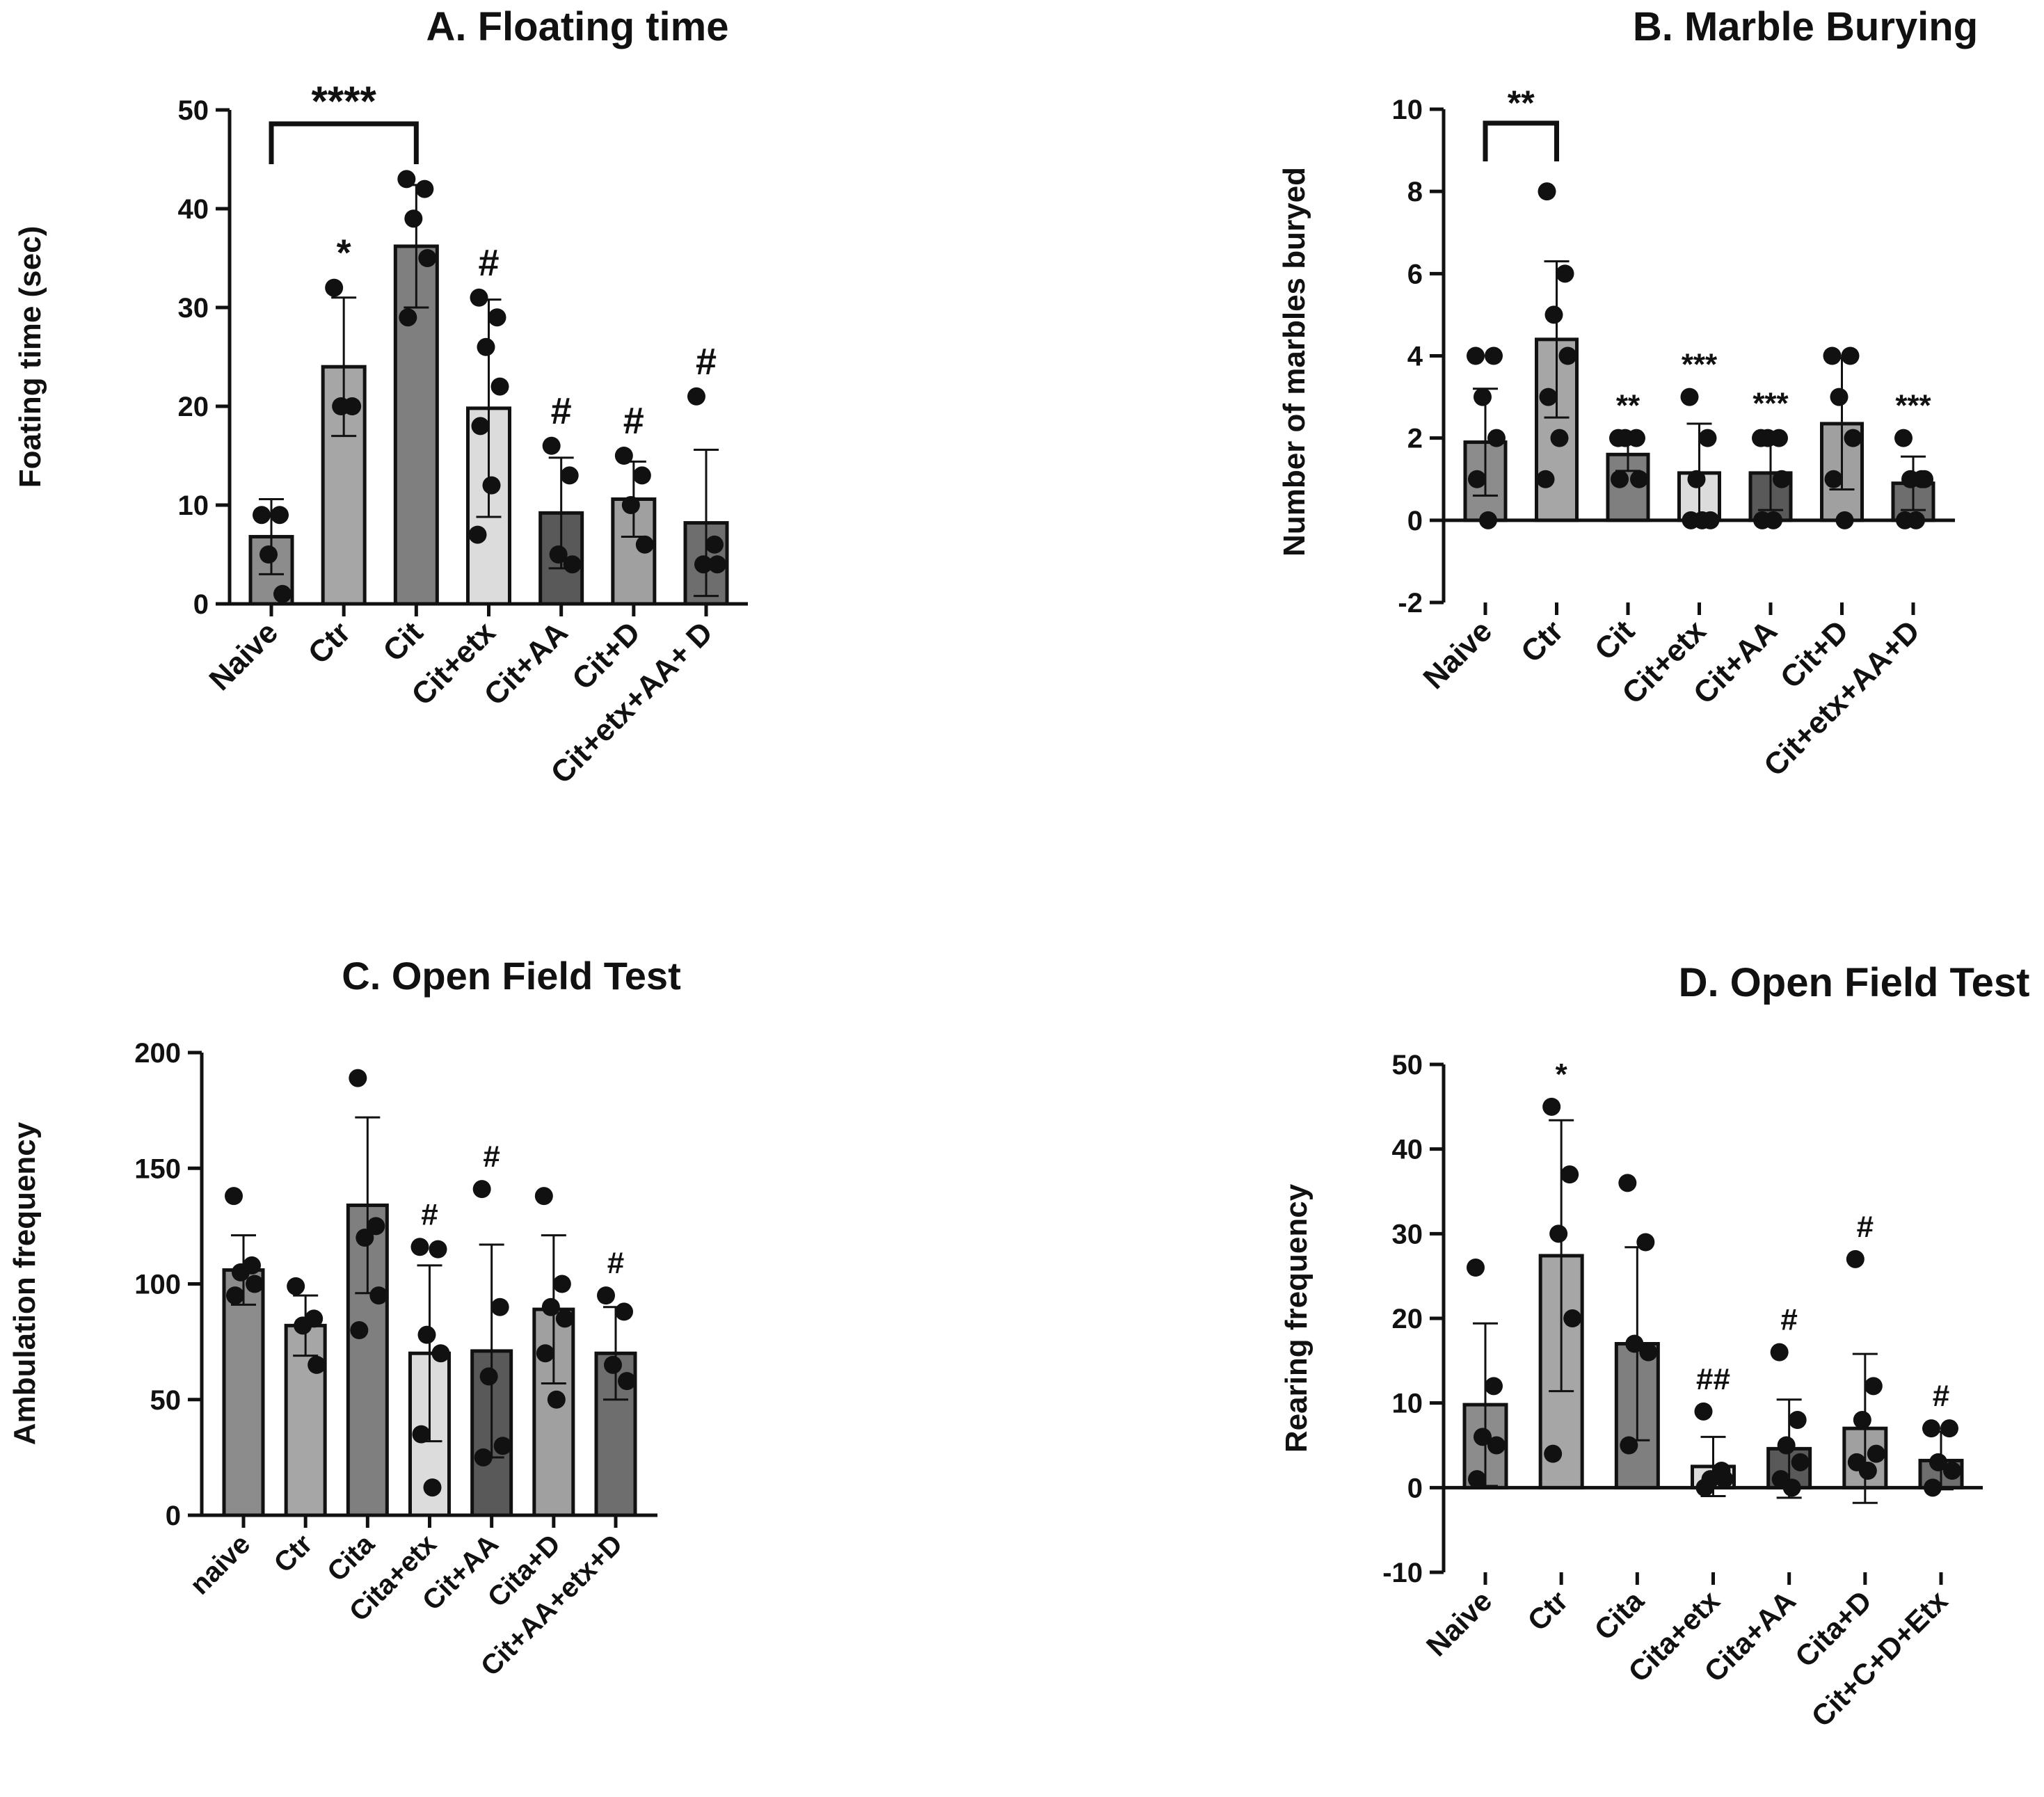 The image size is (2044, 1797). Describe the element at coordinates (1854, 982) in the screenshot. I see `chart-title: D. Open Field Test` at that location.